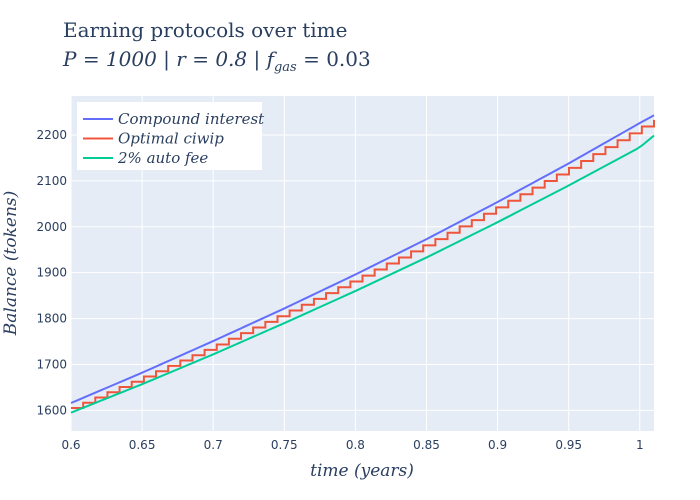 This screenshot has width=700, height=500. What do you see at coordinates (216, 61) in the screenshot?
I see `chart-subtitle: P = 1000 | r = 0.8 | fgas = 0.03` at bounding box center [216, 61].